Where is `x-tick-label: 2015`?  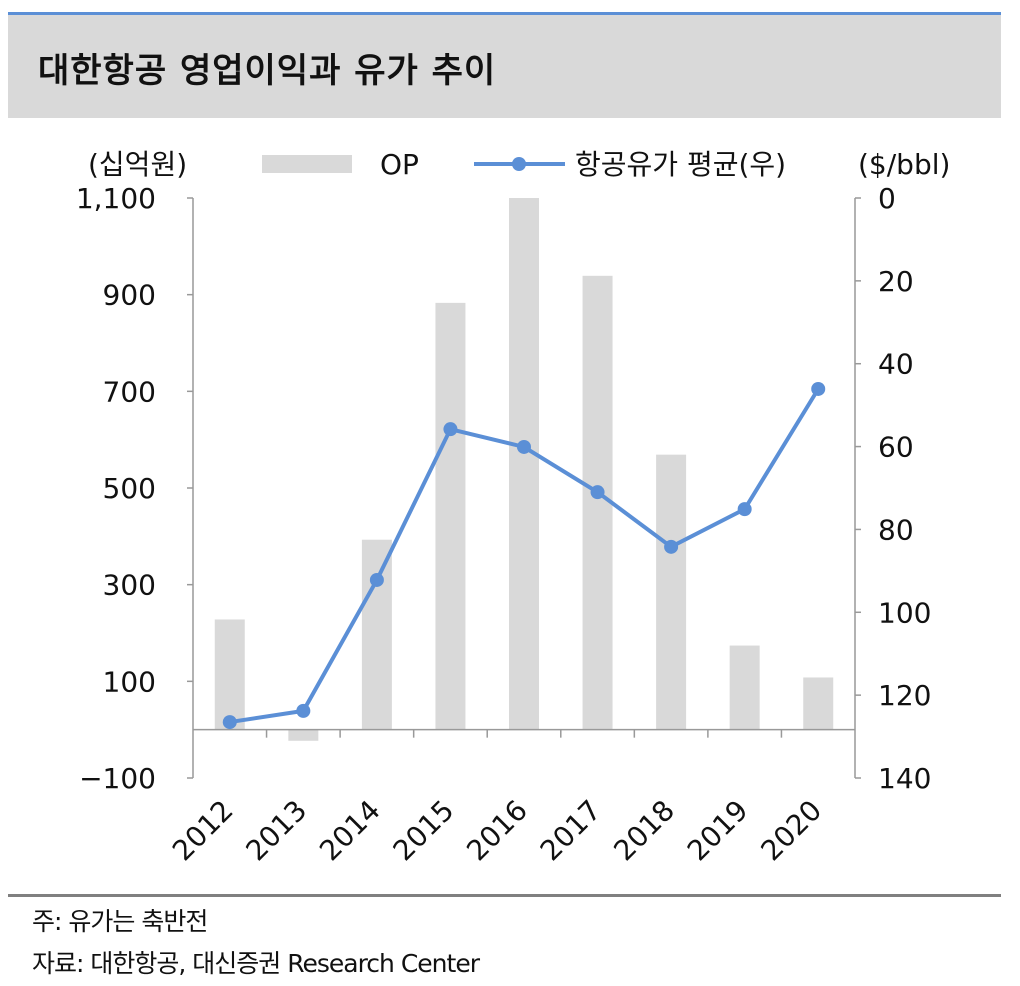 x-tick-label: 2015 is located at coordinates (424, 831).